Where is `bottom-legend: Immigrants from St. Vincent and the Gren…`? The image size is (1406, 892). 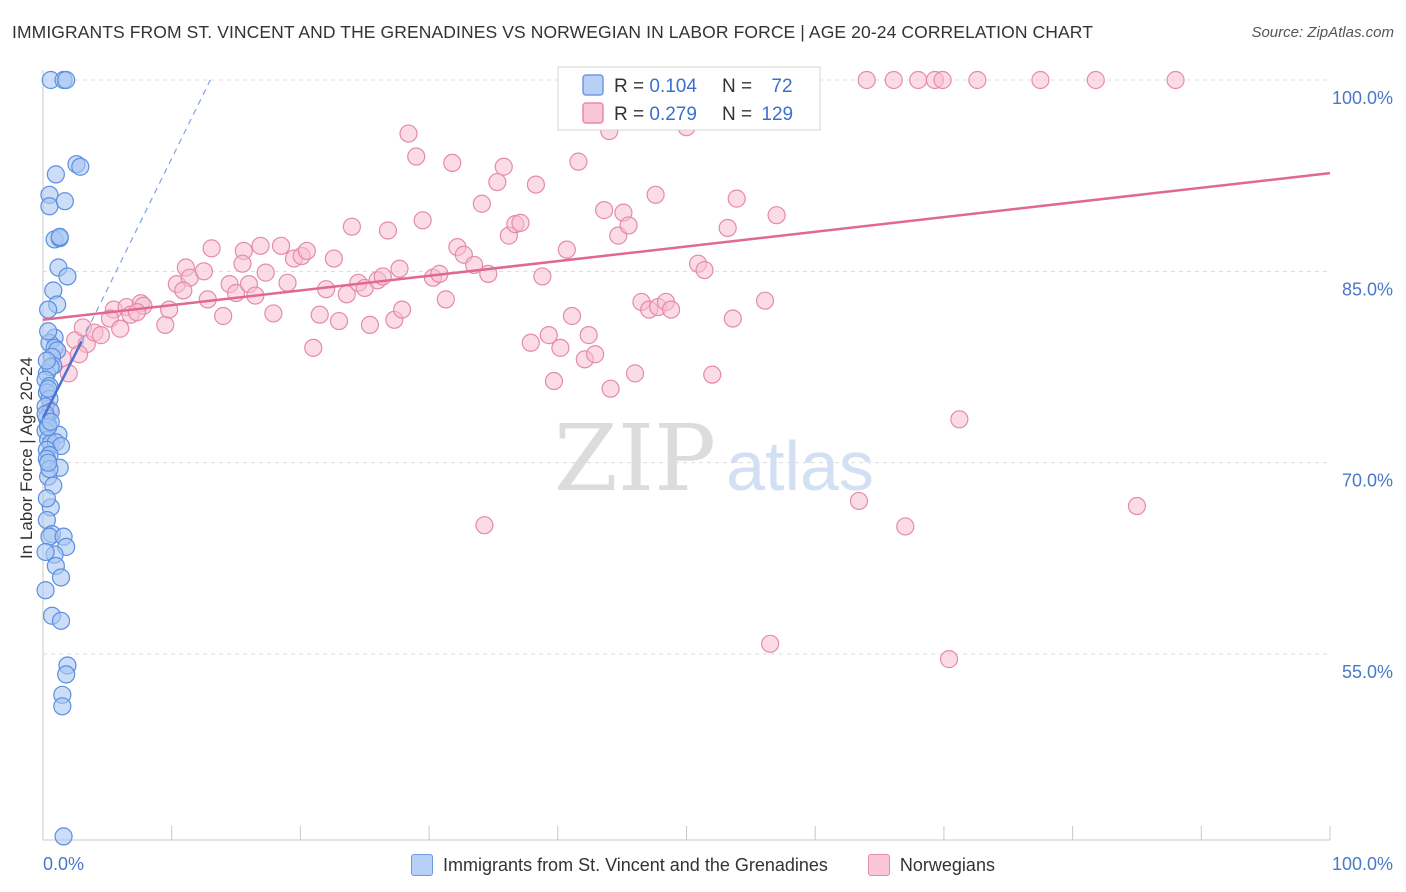
bottom-legend: Immigrants from St. Vincent and the Gren… is located at coordinates (703, 865).